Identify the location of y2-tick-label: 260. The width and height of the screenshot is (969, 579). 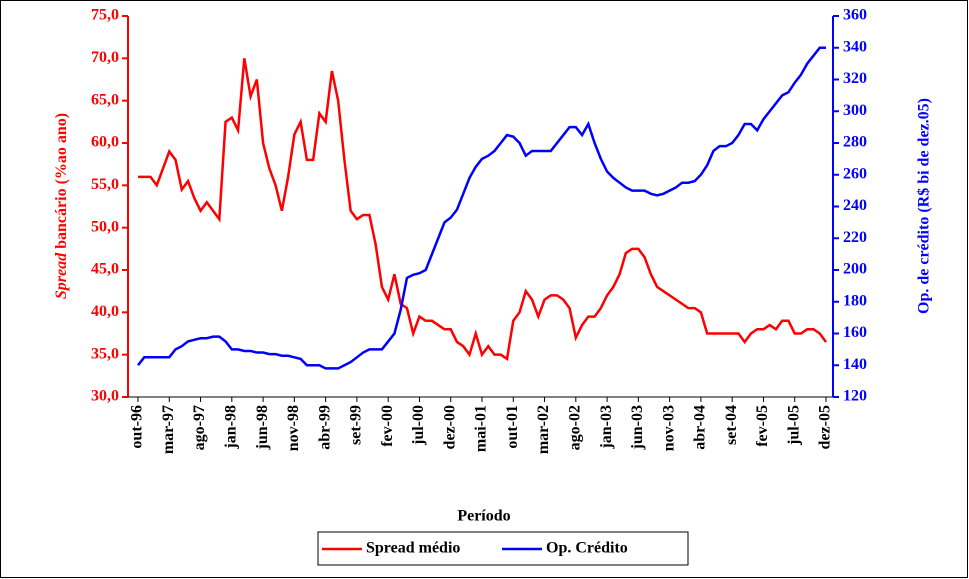
(855, 173).